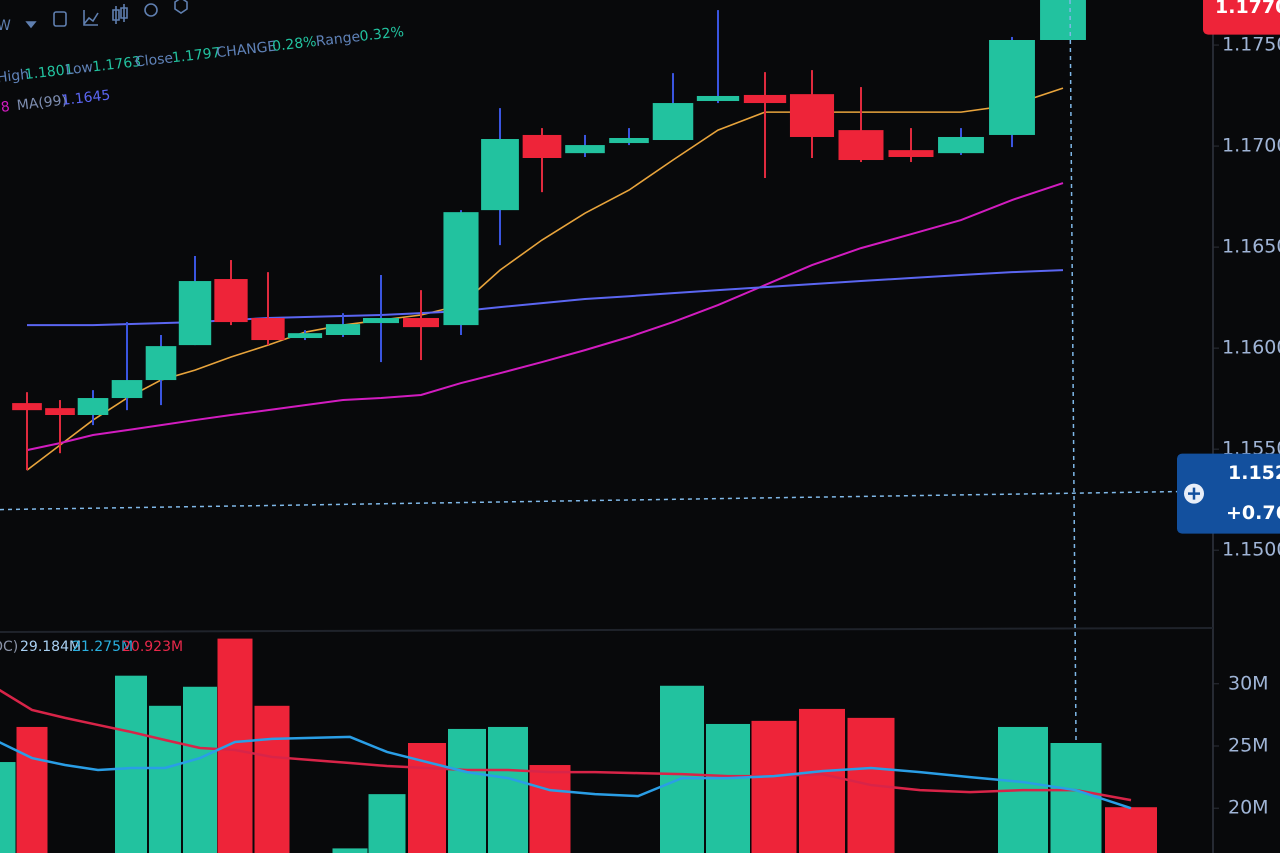  Describe the element at coordinates (120, 14) in the screenshot. I see `candle-icon` at that location.